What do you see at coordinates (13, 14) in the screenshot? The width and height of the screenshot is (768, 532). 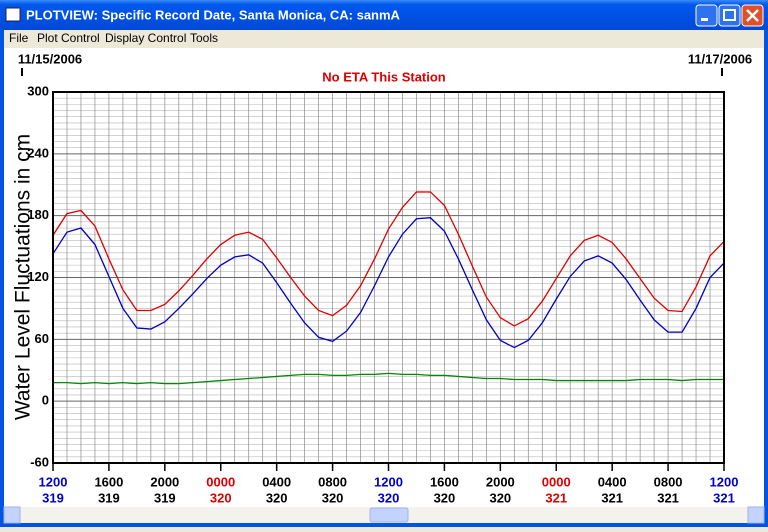 I see `app-icon` at bounding box center [13, 14].